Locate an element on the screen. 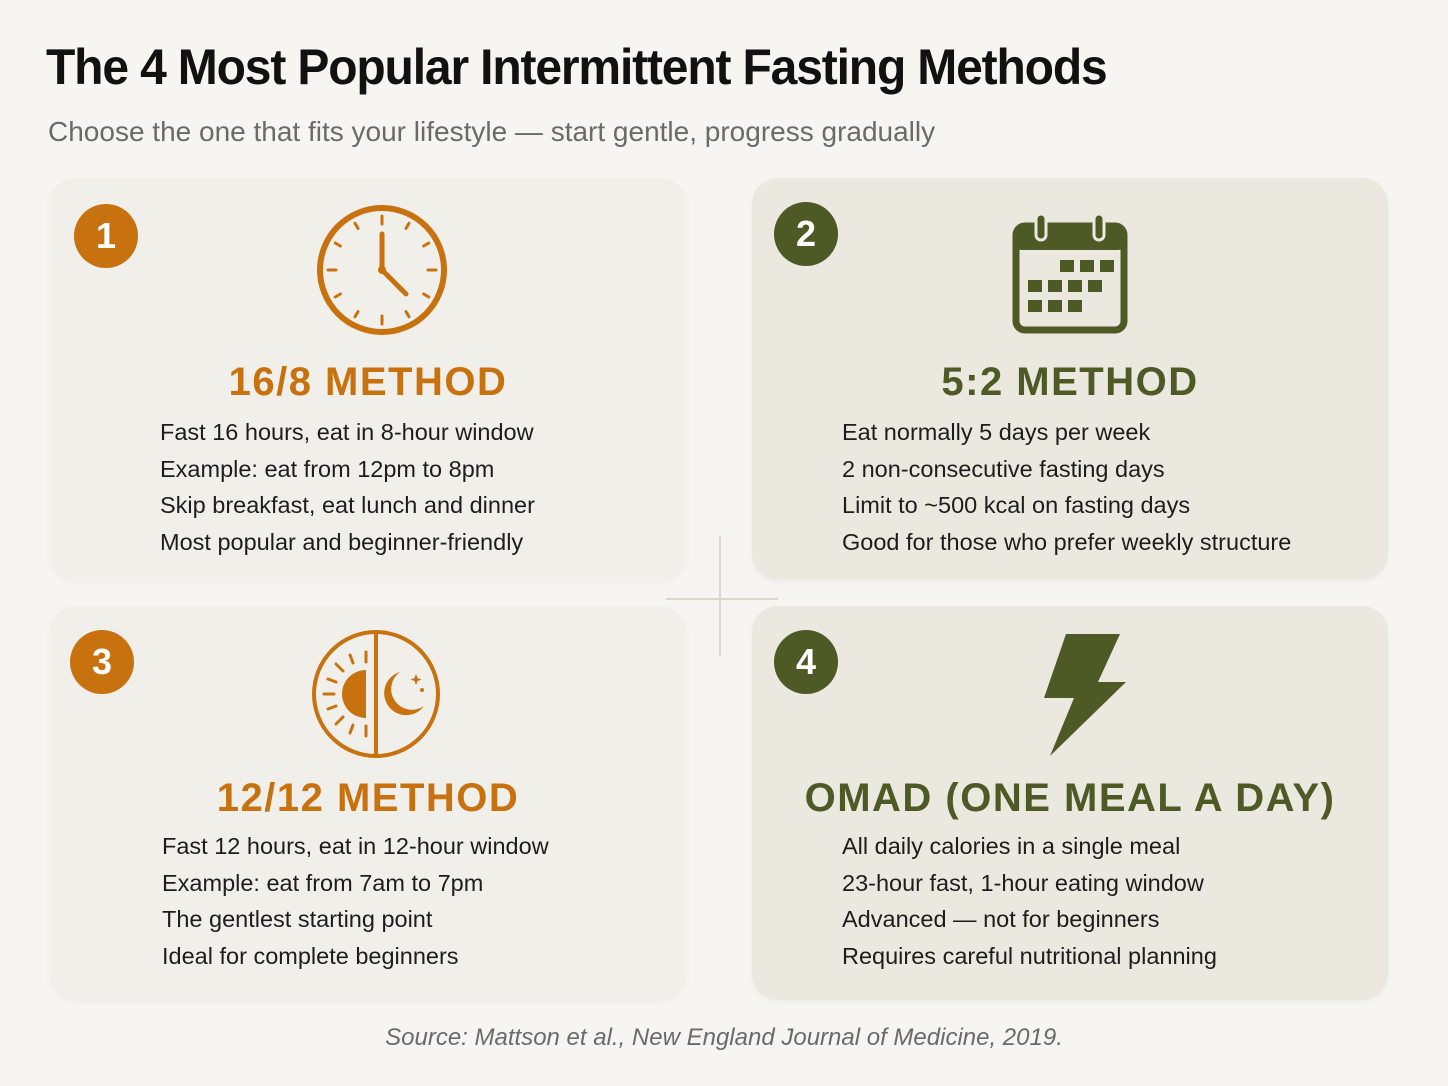 This screenshot has width=1448, height=1086. method-title: 12/12 METHOD is located at coordinates (368, 798).